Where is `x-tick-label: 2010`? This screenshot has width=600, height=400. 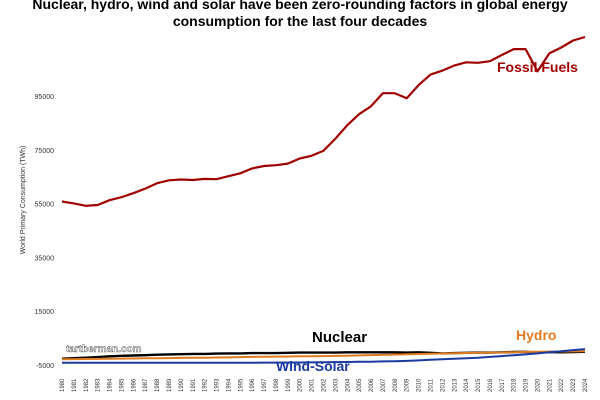
x-tick-label: 2010 is located at coordinates (420, 385).